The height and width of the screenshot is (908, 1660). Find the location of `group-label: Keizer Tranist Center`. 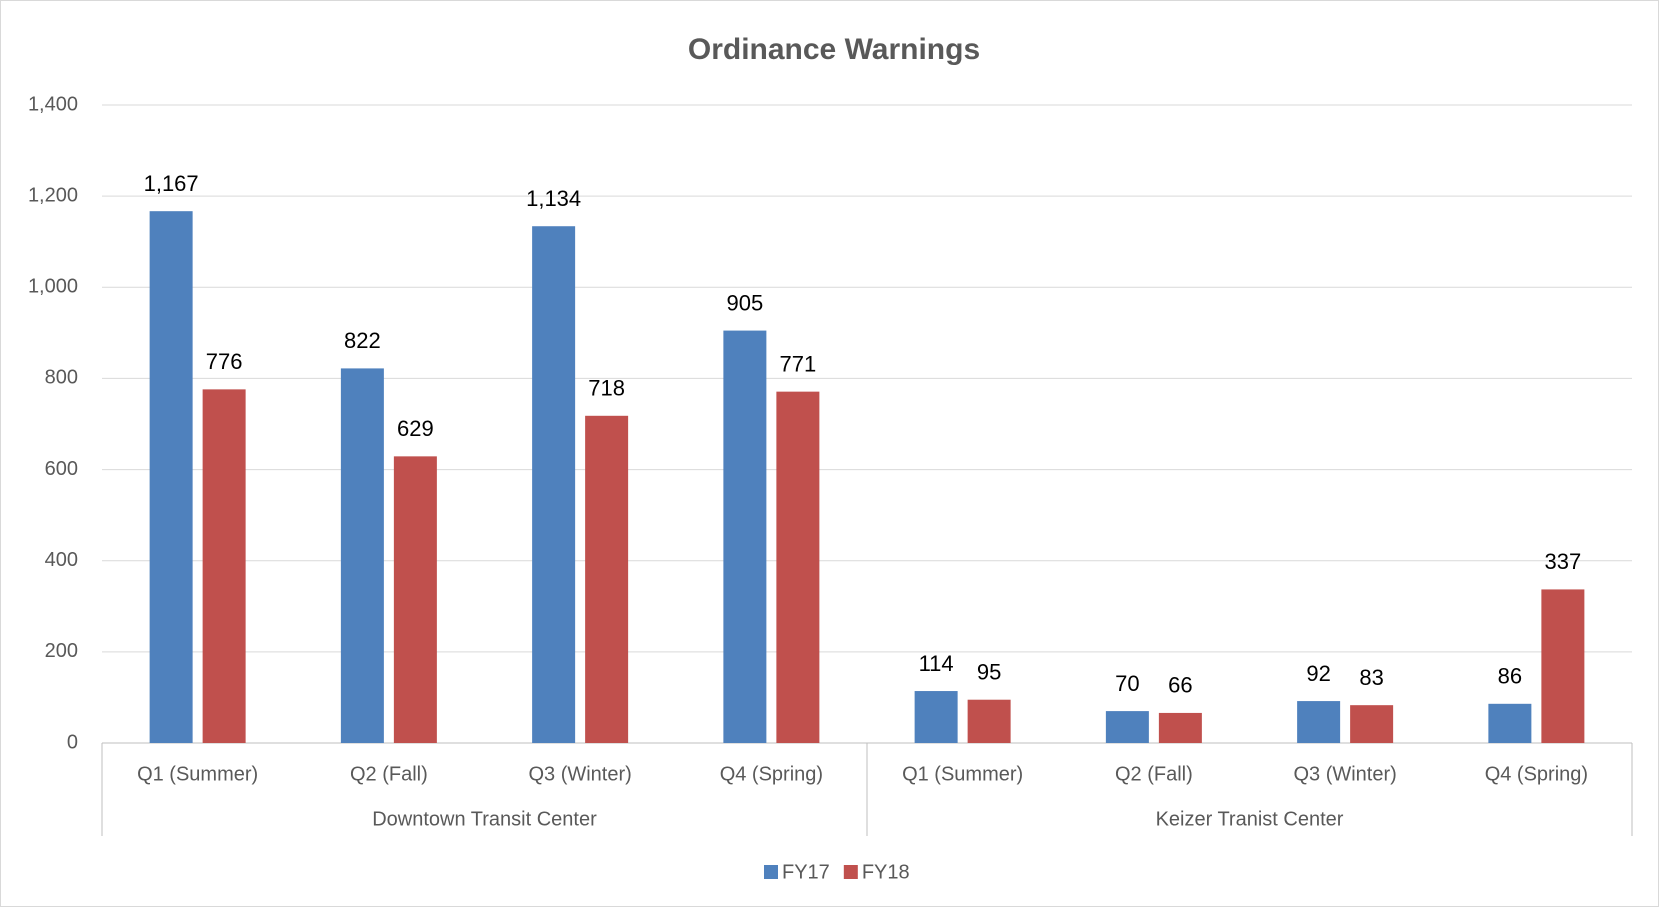

group-label: Keizer Tranist Center is located at coordinates (1250, 819).